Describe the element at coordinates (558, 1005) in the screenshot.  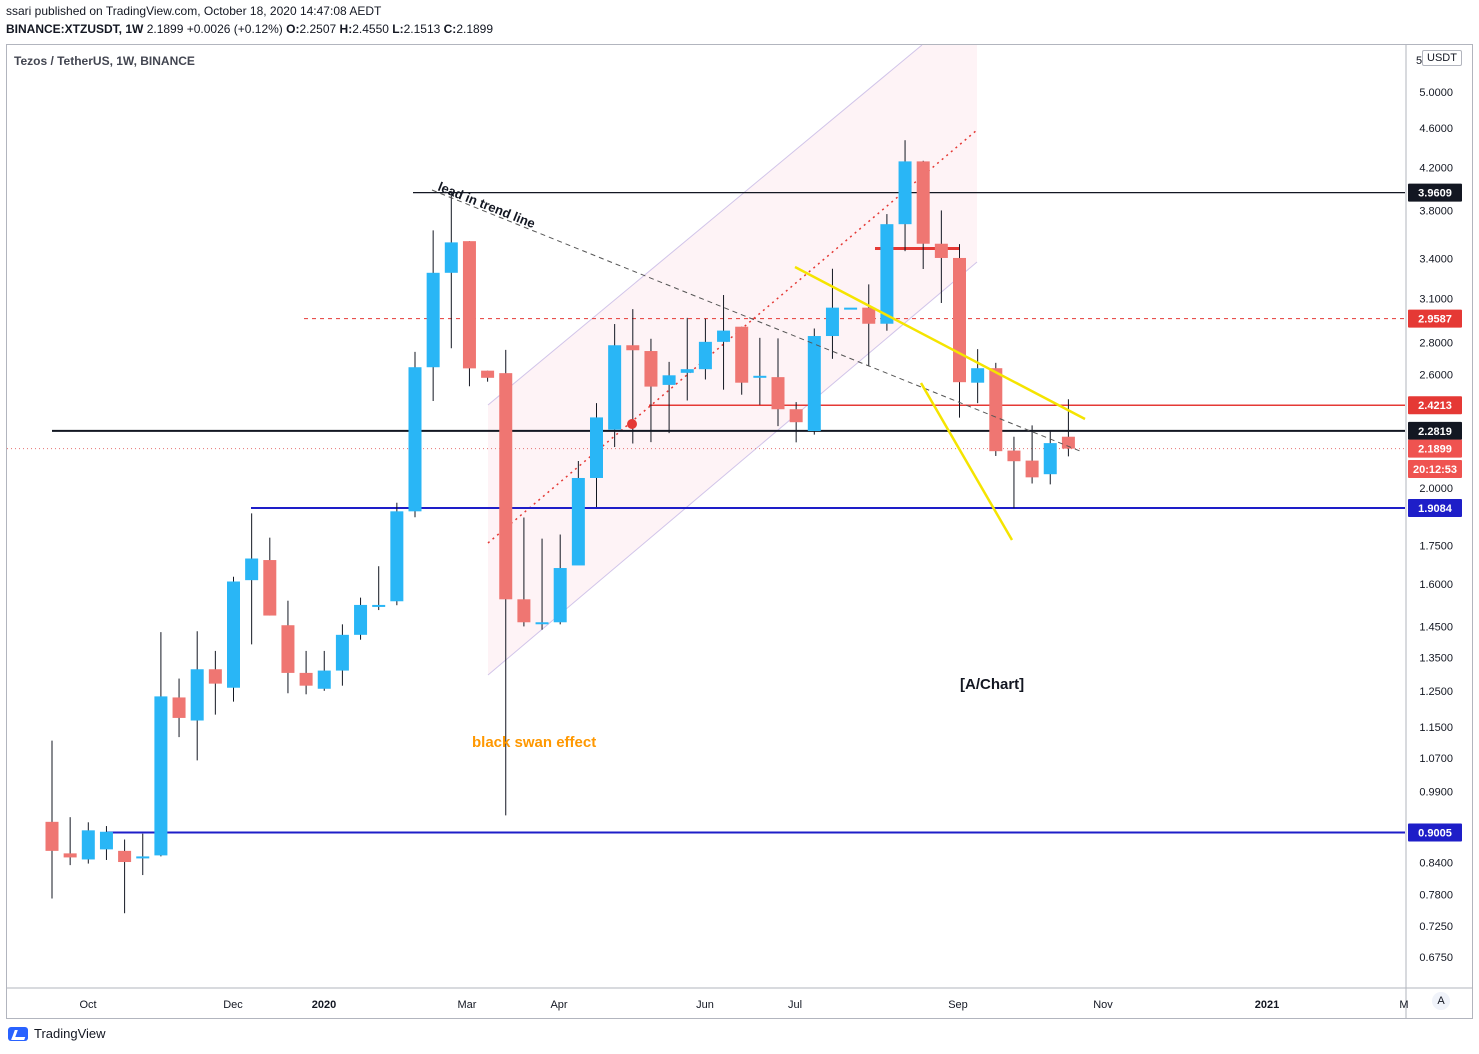
I see `x-tick-label: Apr` at that location.